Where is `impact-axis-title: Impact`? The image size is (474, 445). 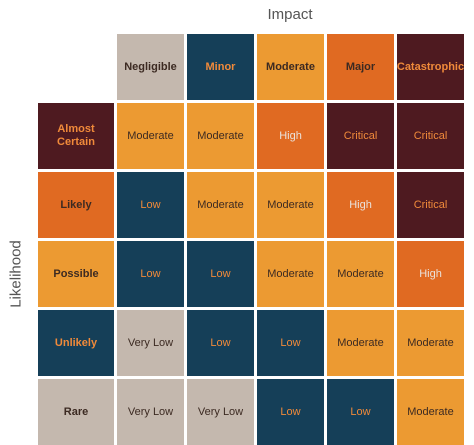 impact-axis-title: Impact is located at coordinates (290, 14).